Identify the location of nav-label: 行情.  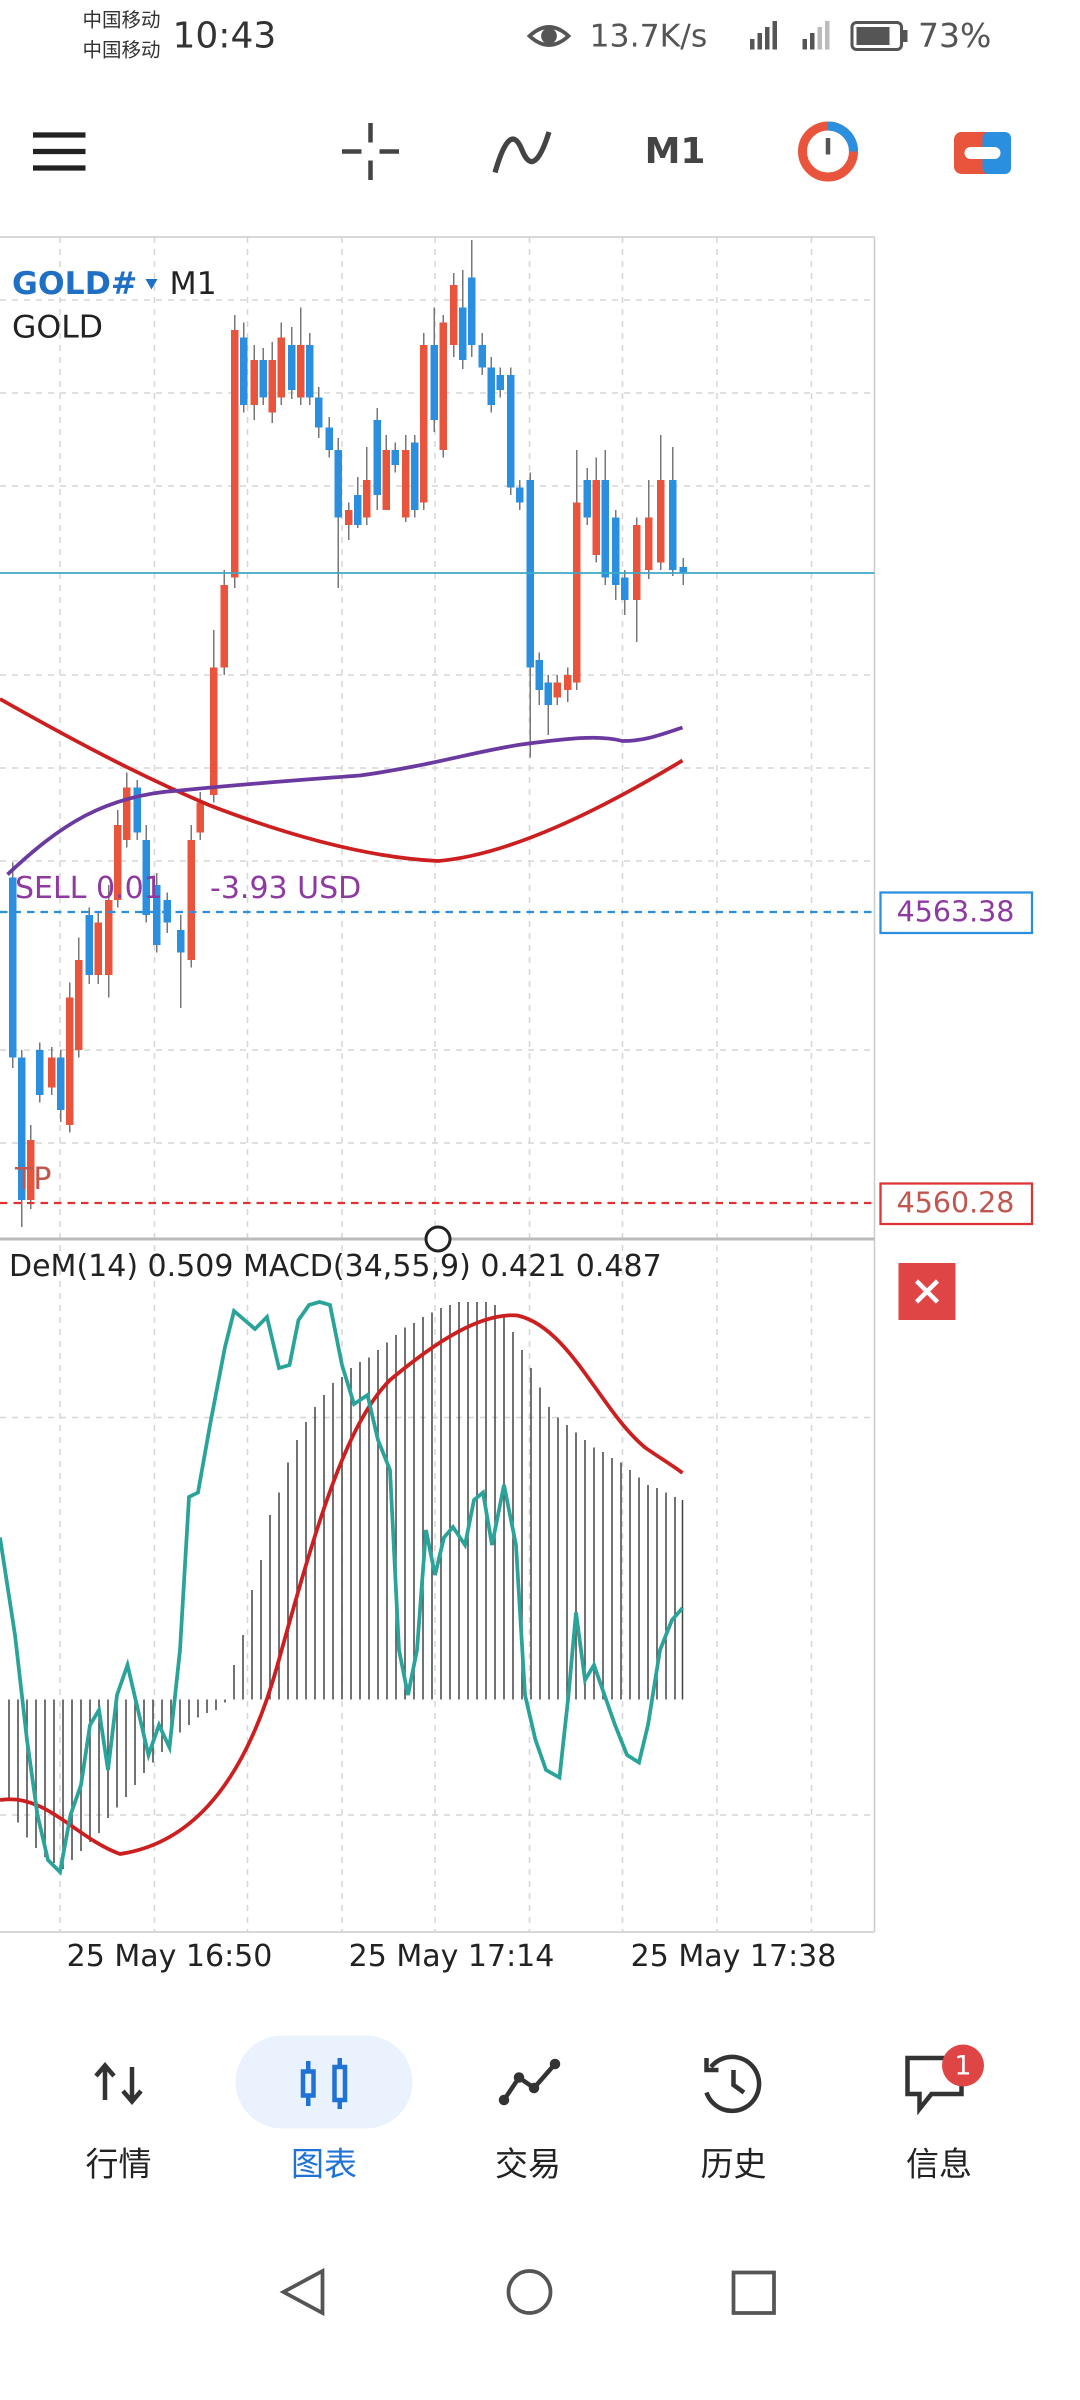
(119, 2164).